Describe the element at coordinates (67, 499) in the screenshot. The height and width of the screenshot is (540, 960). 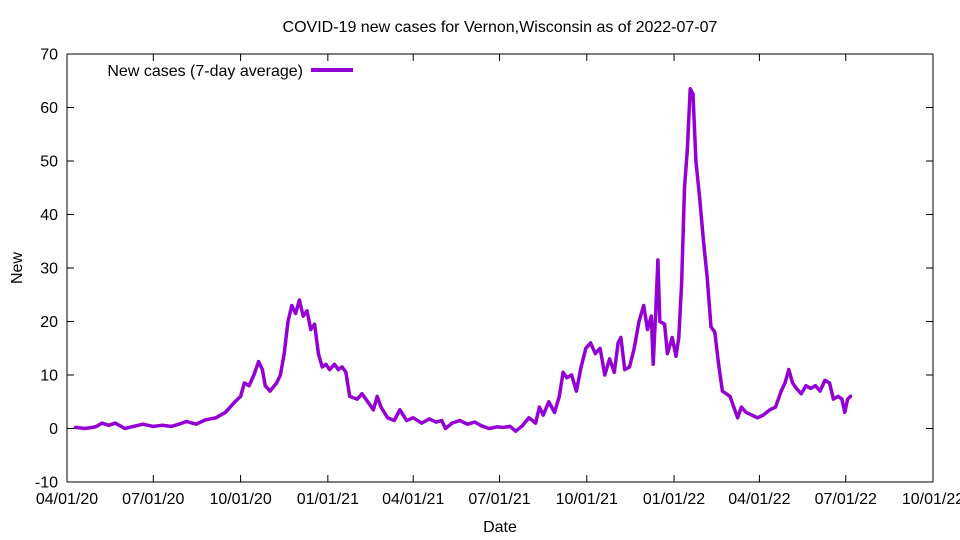
I see `x-tick-label: 04/01/20` at that location.